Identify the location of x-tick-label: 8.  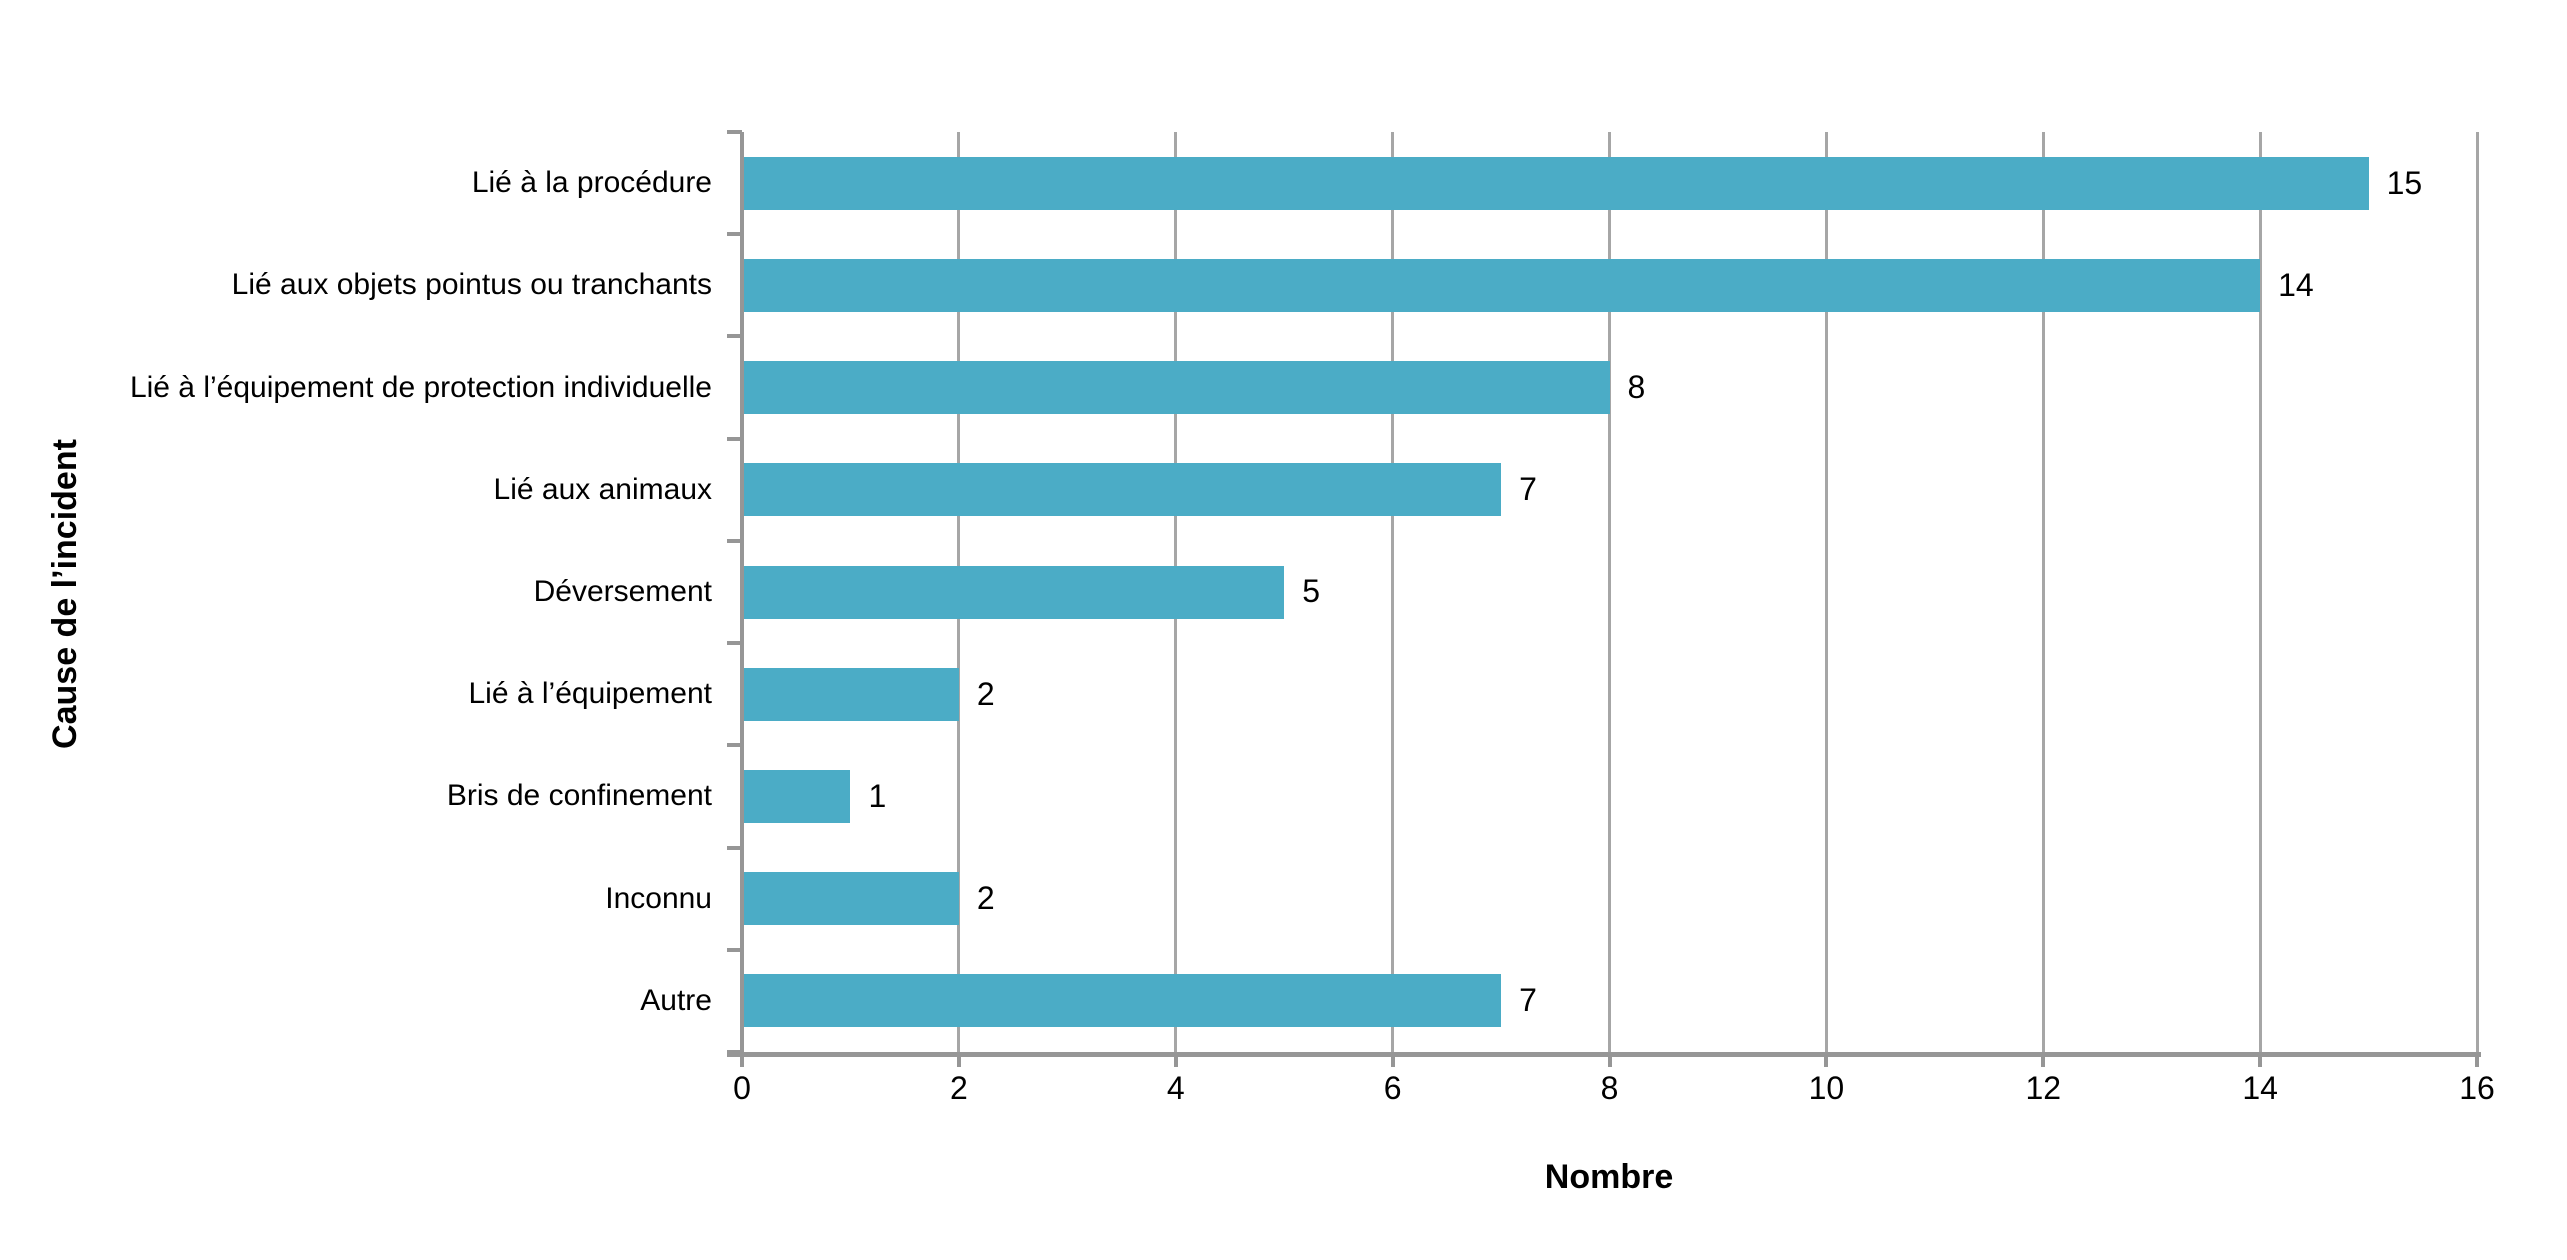
(1609, 1088).